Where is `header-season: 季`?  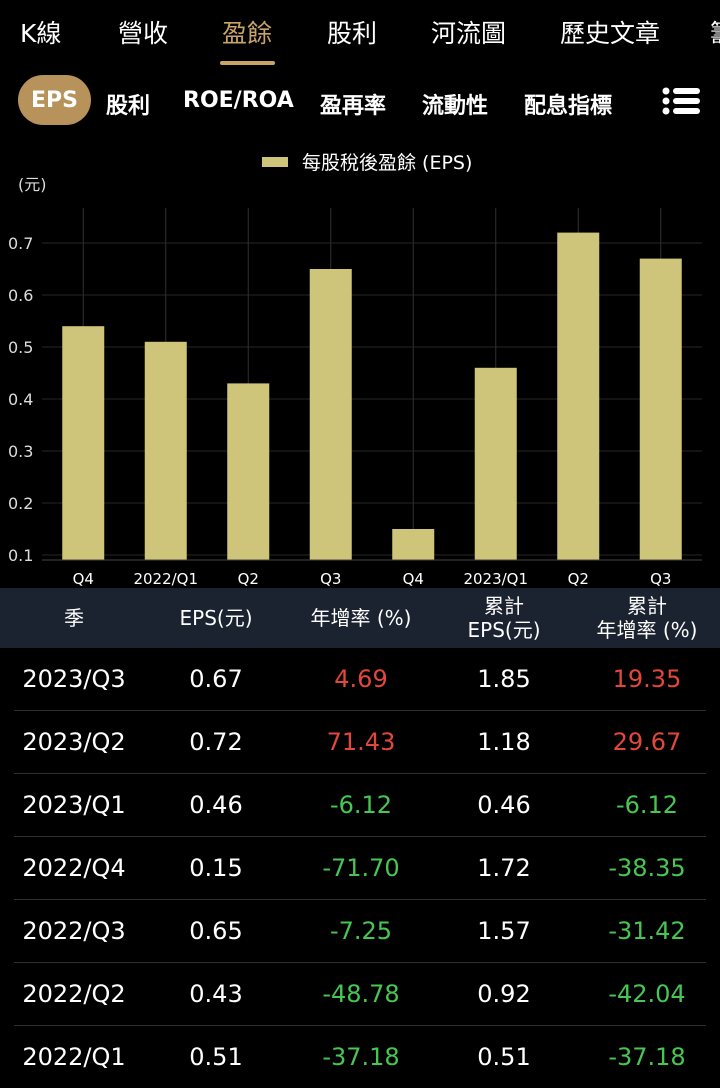 header-season: 季 is located at coordinates (74, 618).